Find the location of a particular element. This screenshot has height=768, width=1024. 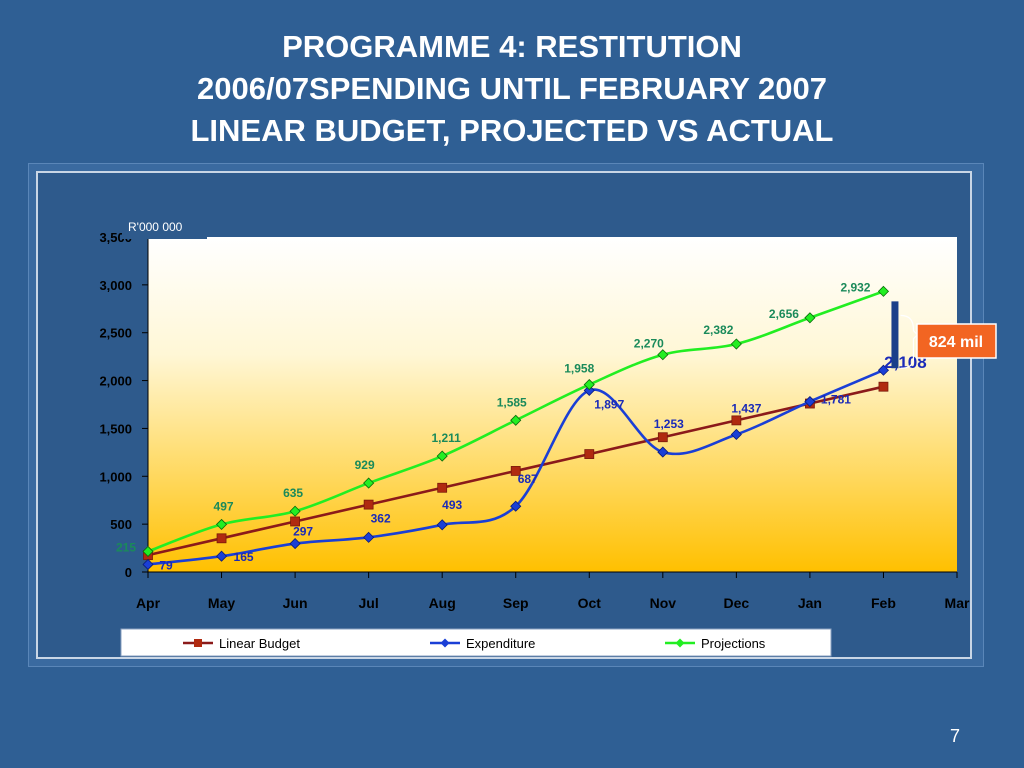

projections-data-label: 497 is located at coordinates (224, 506).